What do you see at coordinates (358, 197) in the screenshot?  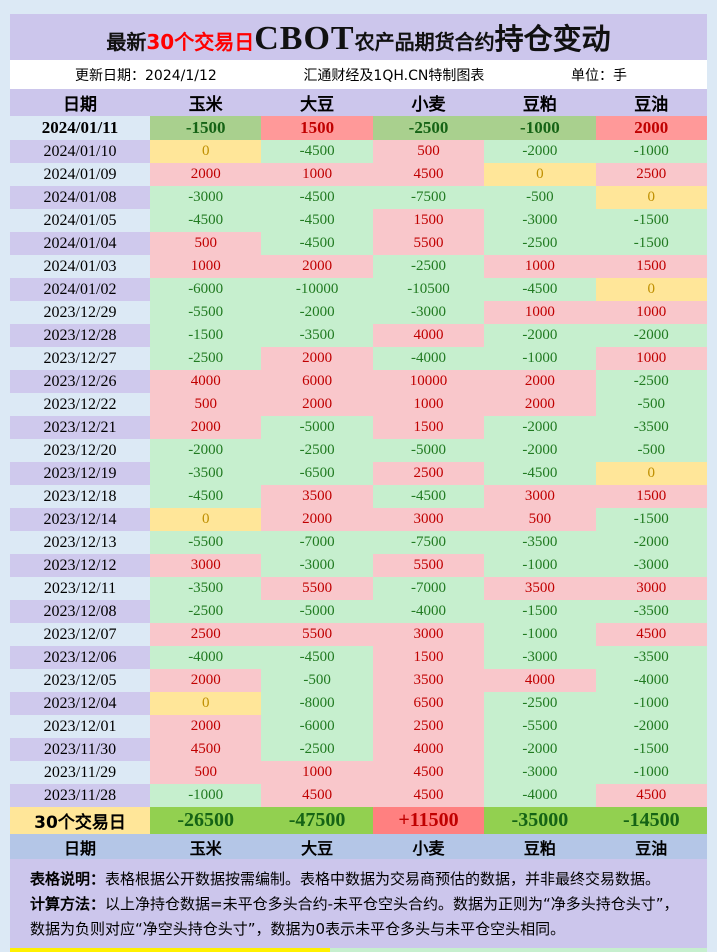 I see `table-row: 2024/01/08 -3000 -4500 -7500 -500 0` at bounding box center [358, 197].